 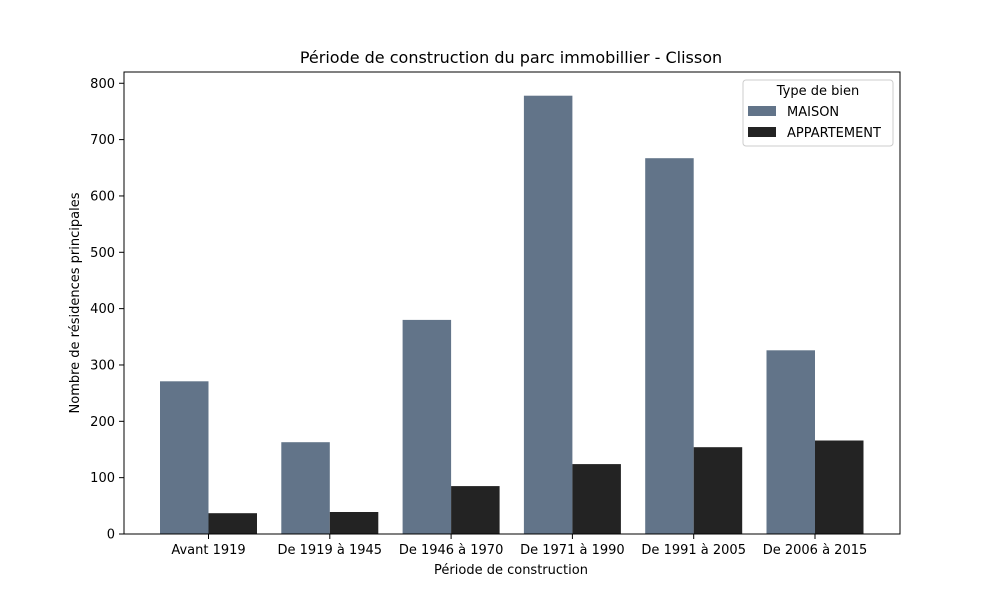 What do you see at coordinates (813, 112) in the screenshot?
I see `legend-label-maison: MAISON` at bounding box center [813, 112].